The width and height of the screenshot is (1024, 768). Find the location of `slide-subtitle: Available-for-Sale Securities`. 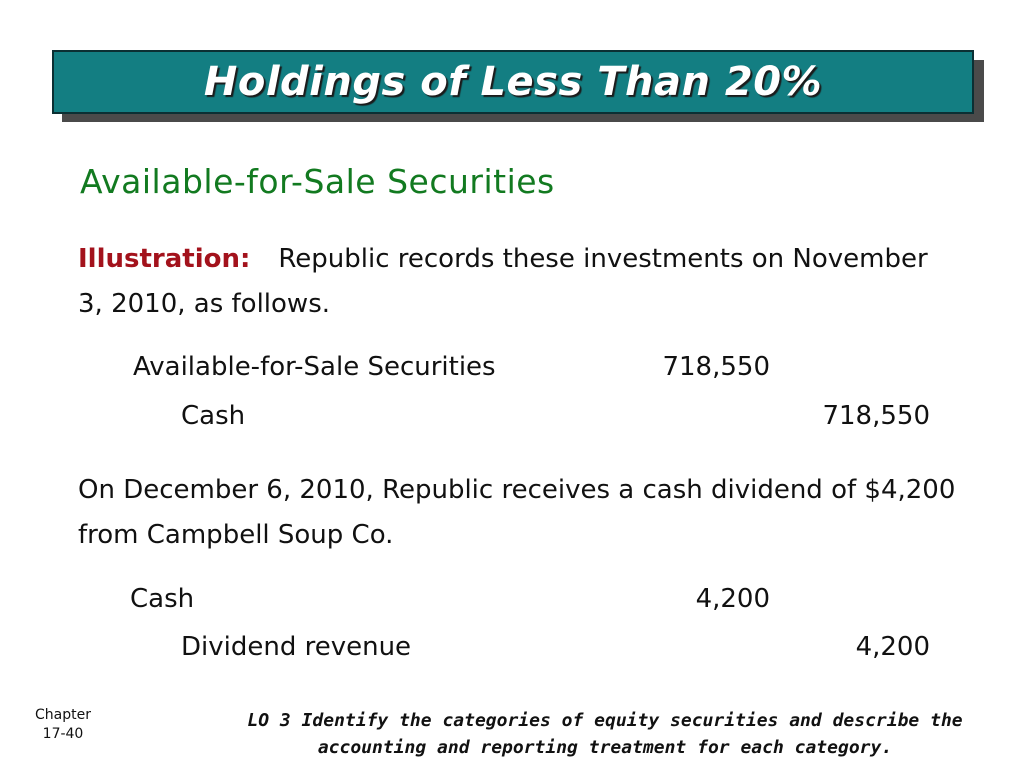

slide-subtitle: Available-for-Sale Securities is located at coordinates (317, 181).